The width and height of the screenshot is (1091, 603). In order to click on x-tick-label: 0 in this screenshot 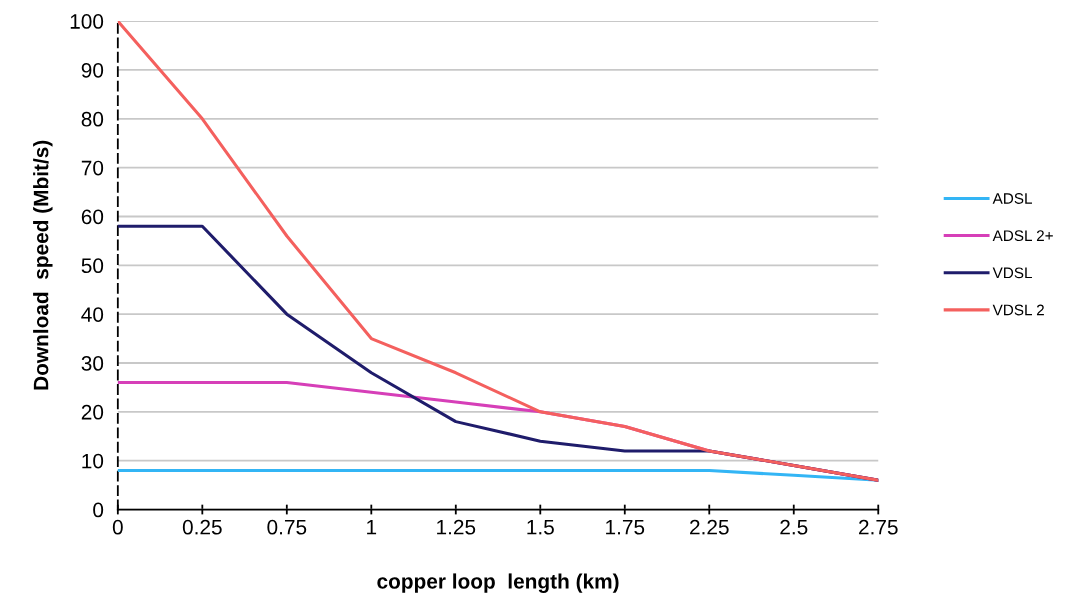, I will do `click(117, 527)`.